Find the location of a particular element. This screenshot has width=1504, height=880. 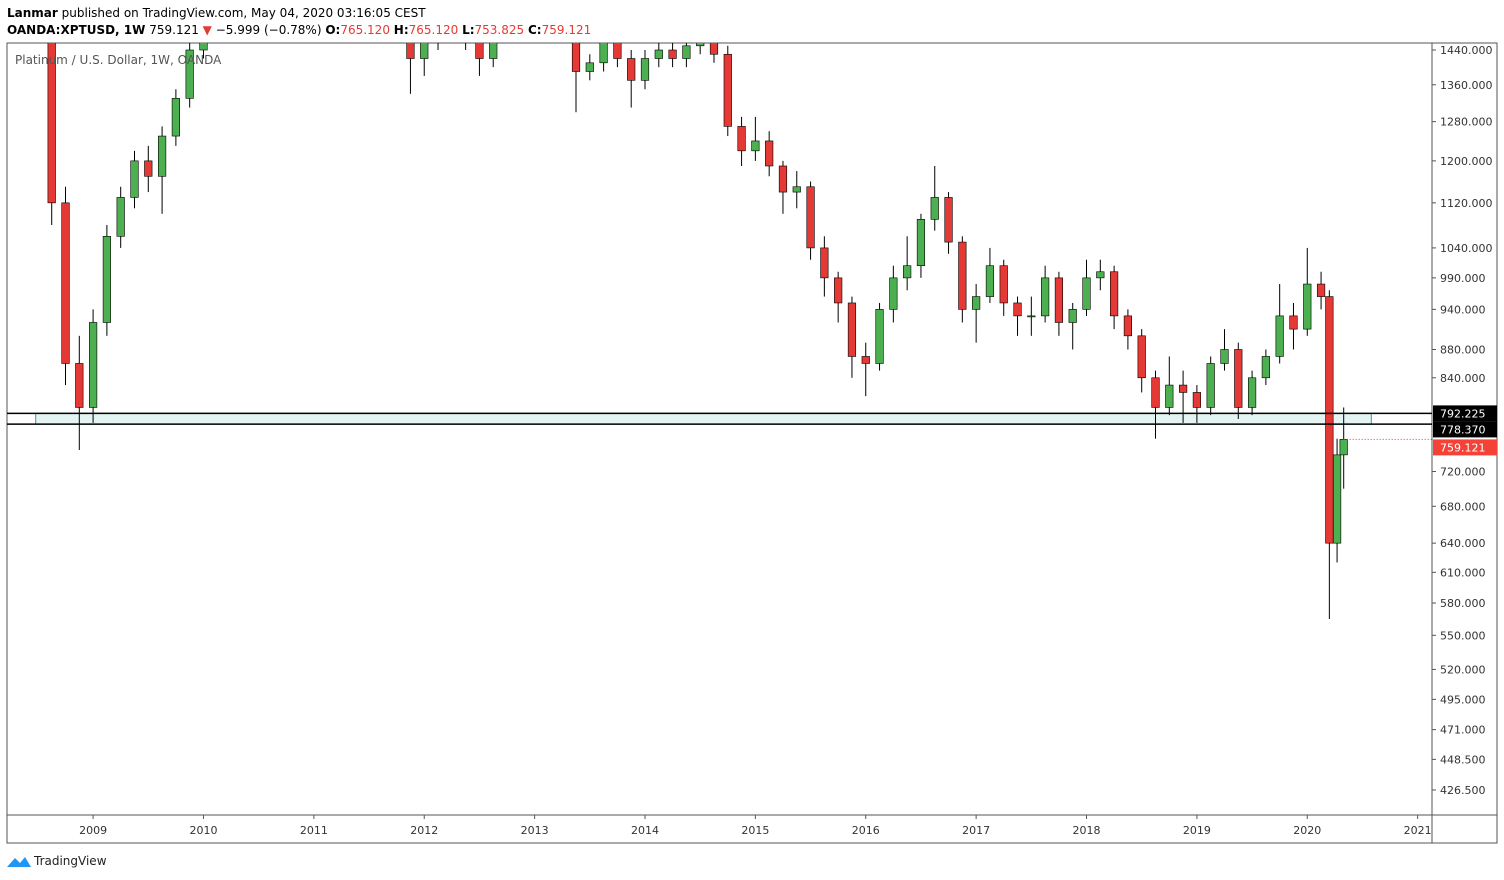

y-tick-label: 680.000 is located at coordinates (1463, 506).